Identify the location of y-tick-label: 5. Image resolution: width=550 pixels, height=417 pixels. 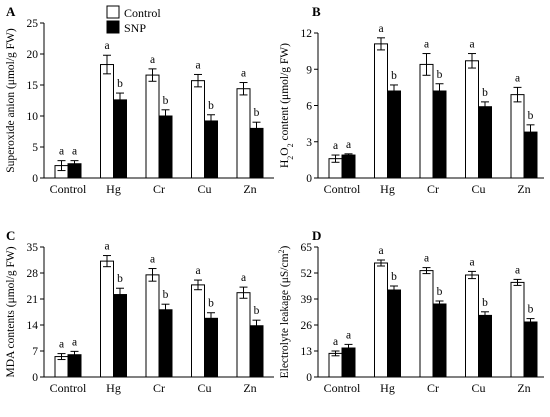
(35, 148).